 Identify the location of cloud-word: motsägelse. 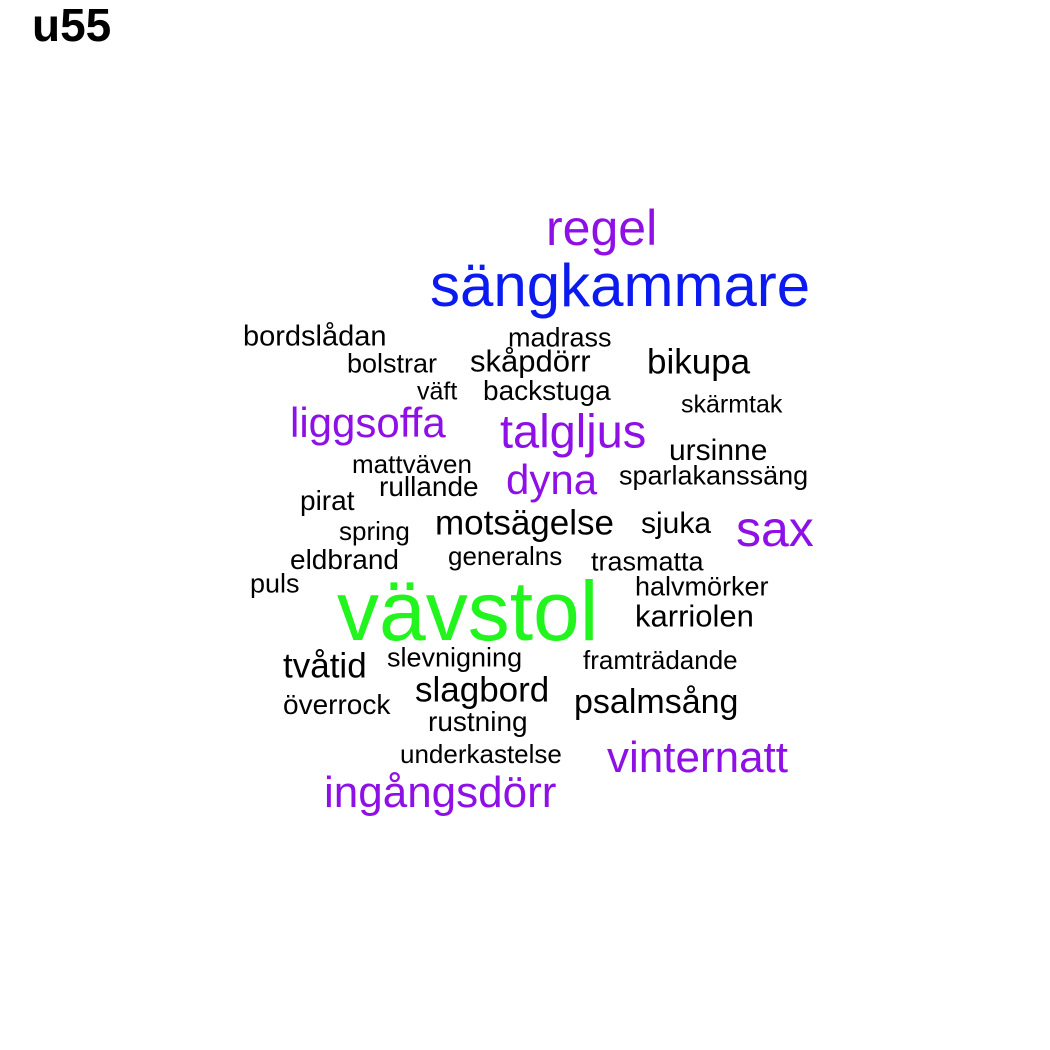
(524, 523).